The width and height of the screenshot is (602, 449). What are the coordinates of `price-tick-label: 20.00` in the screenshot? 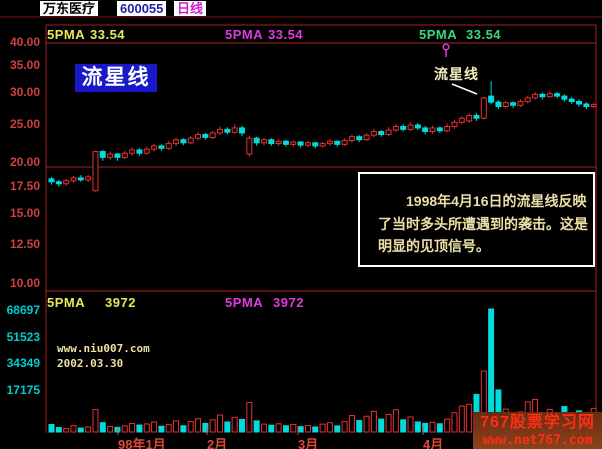 It's located at (24, 162).